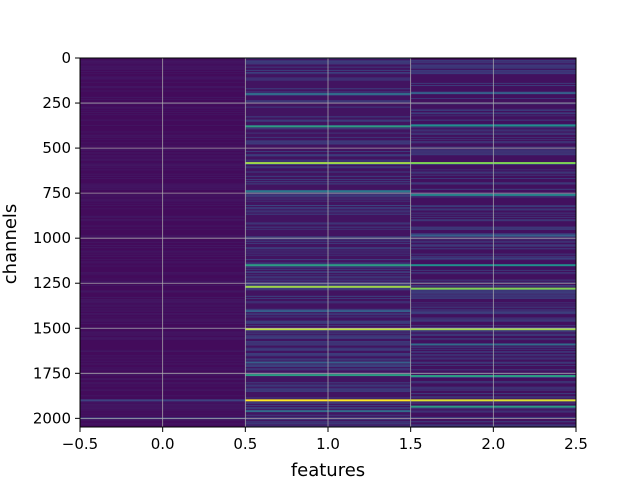 This screenshot has width=640, height=484. What do you see at coordinates (56, 148) in the screenshot?
I see `y-tick-label: 500` at bounding box center [56, 148].